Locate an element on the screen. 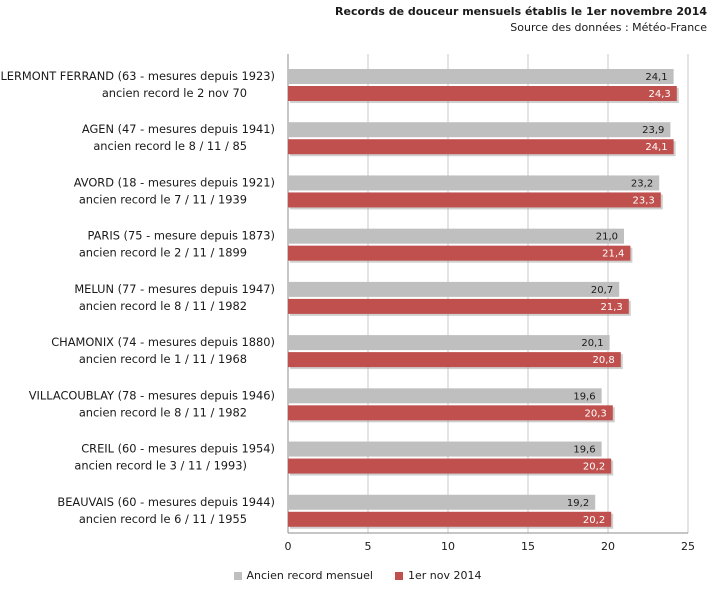 The image size is (715, 597). bar-new-value-label: 20,3 is located at coordinates (596, 413).